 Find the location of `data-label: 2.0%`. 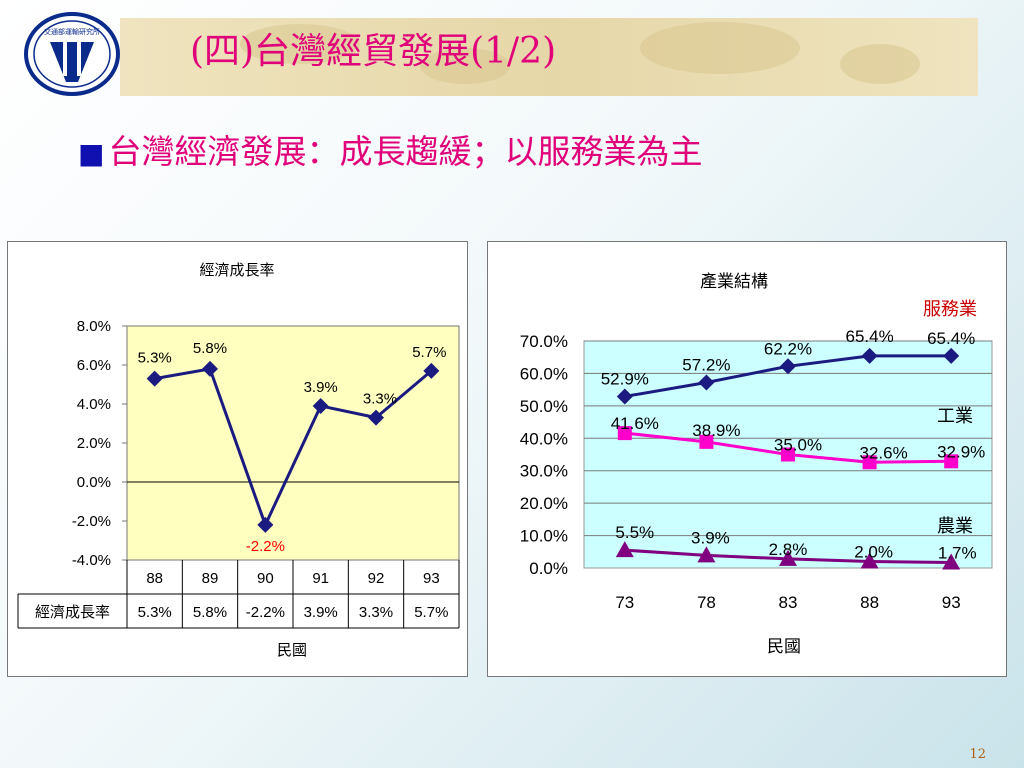

data-label: 2.0% is located at coordinates (873, 552).